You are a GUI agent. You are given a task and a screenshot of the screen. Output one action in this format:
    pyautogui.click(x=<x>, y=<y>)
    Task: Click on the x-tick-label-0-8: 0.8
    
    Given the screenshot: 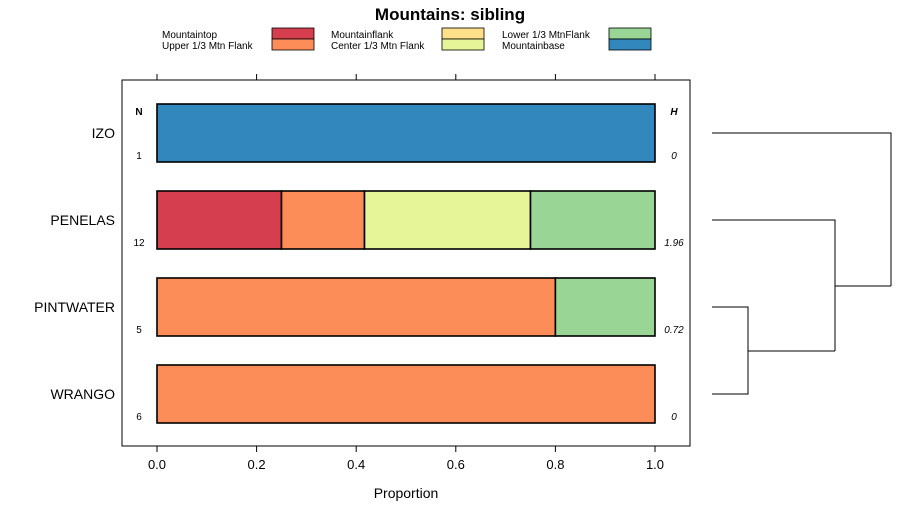 What is the action you would take?
    pyautogui.click(x=555, y=464)
    